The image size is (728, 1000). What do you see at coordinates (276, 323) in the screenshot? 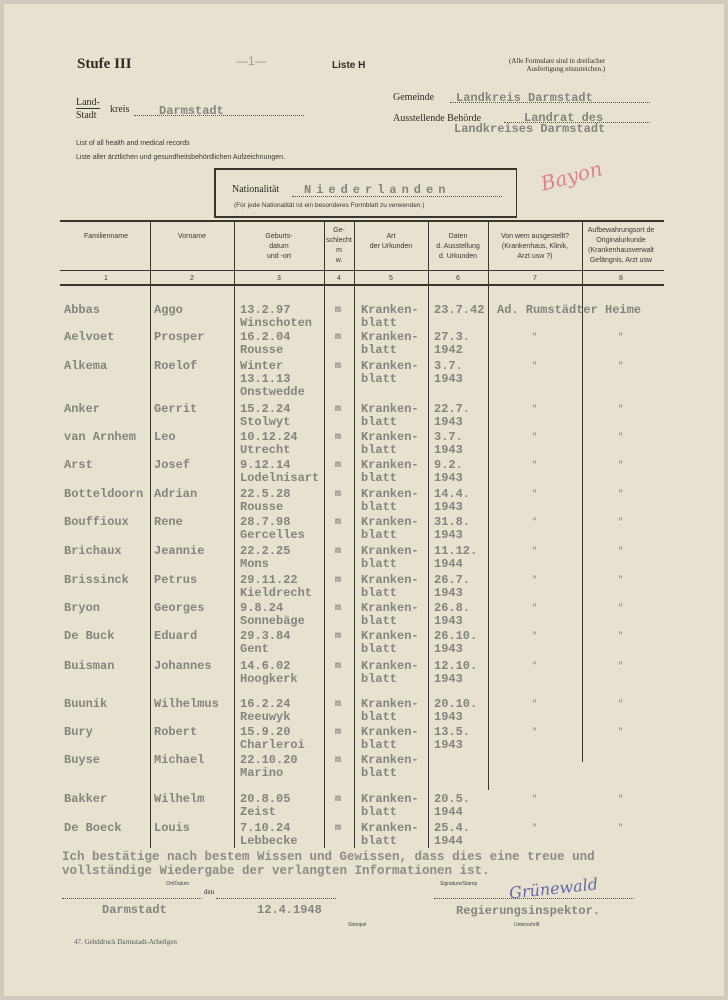
I see `birth-cell-line: Winschoten` at bounding box center [276, 323].